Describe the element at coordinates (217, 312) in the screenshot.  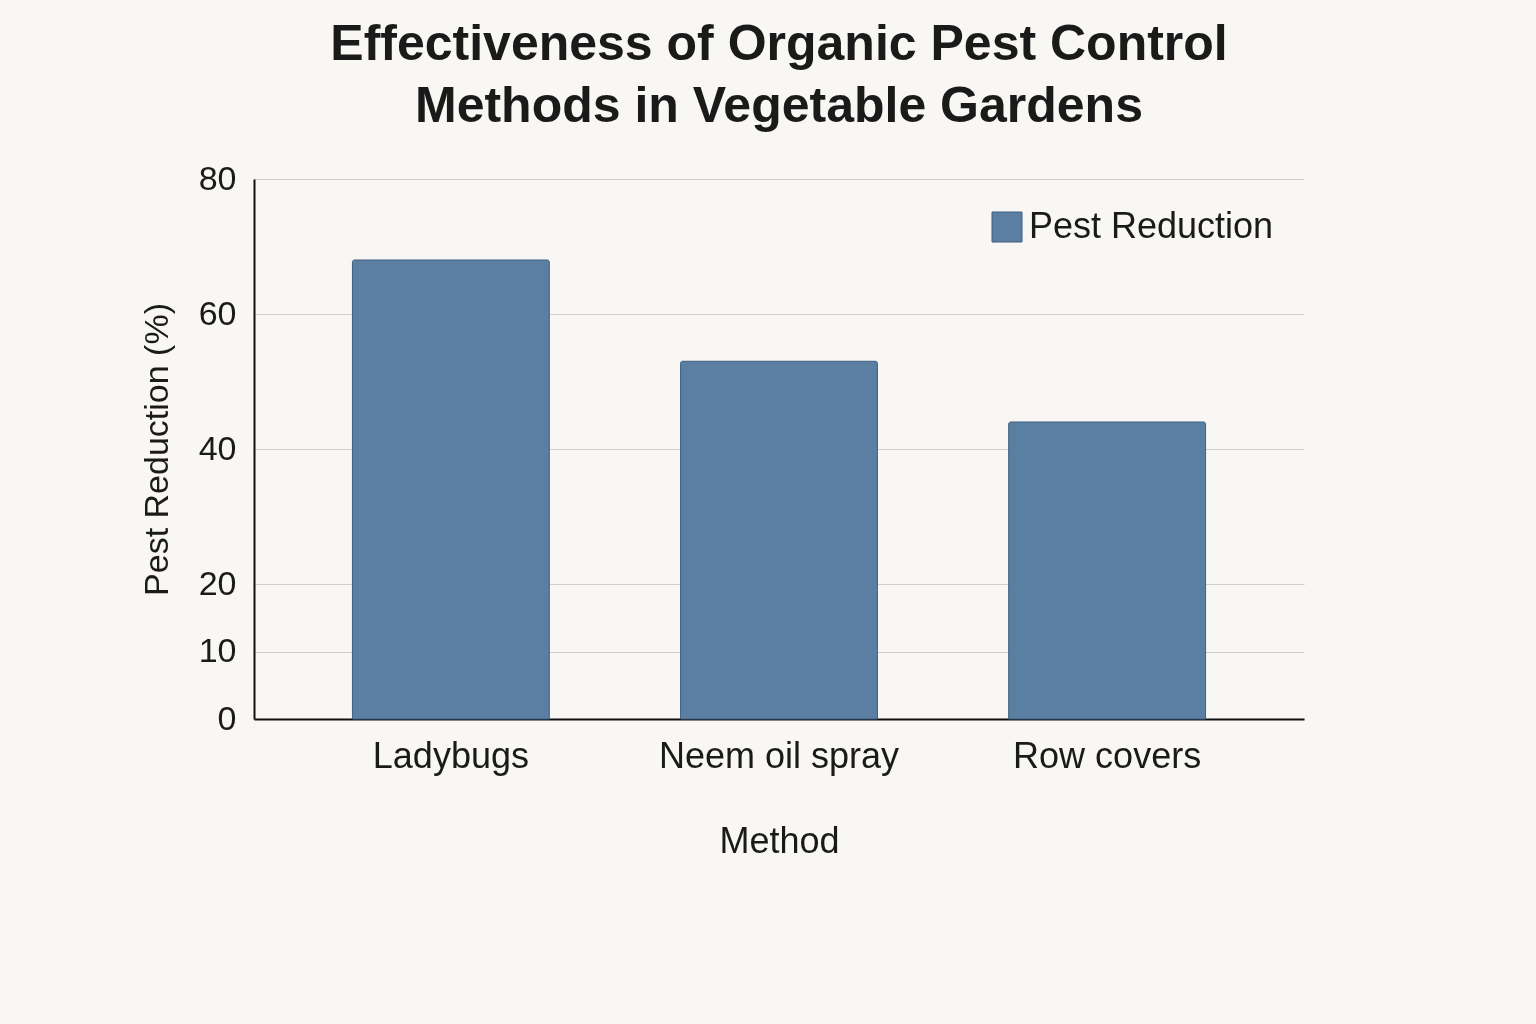
I see `y-tick-label: 60` at that location.